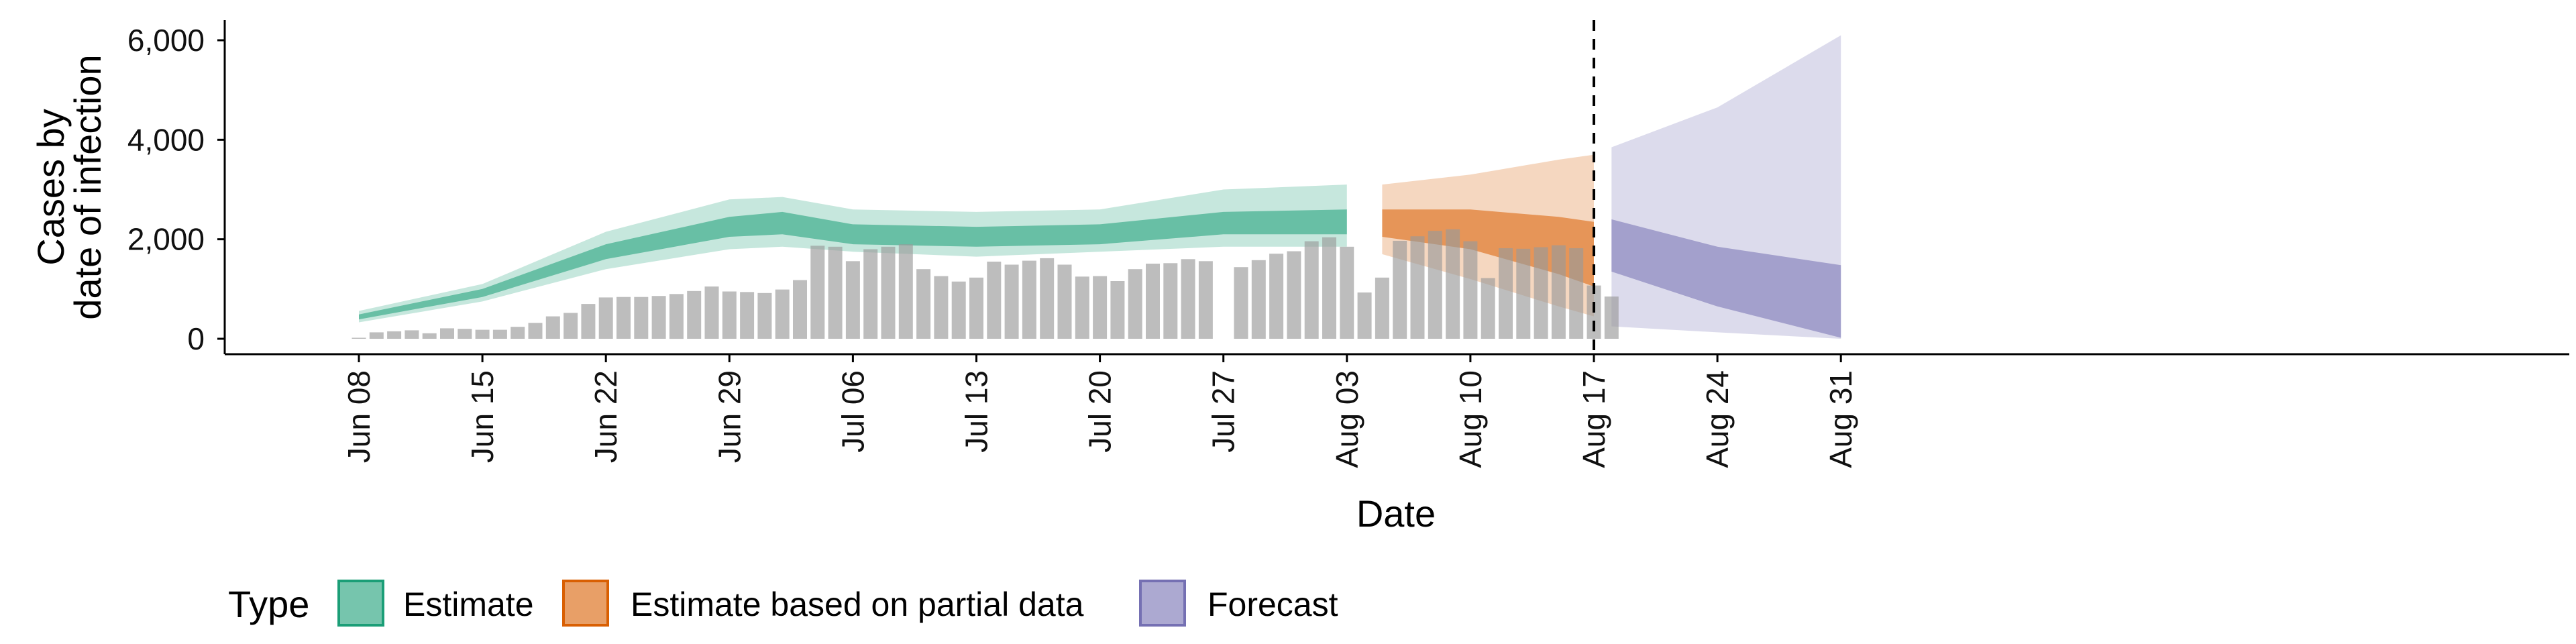  Describe the element at coordinates (1840, 419) in the screenshot. I see `x-tick-label-12: Aug 31` at that location.